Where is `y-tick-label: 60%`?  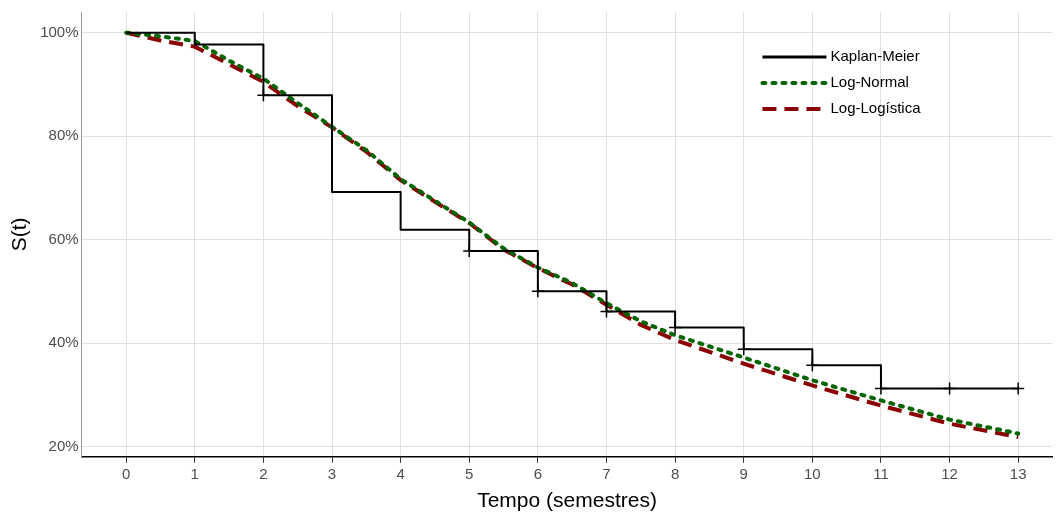 y-tick-label: 60% is located at coordinates (63, 238).